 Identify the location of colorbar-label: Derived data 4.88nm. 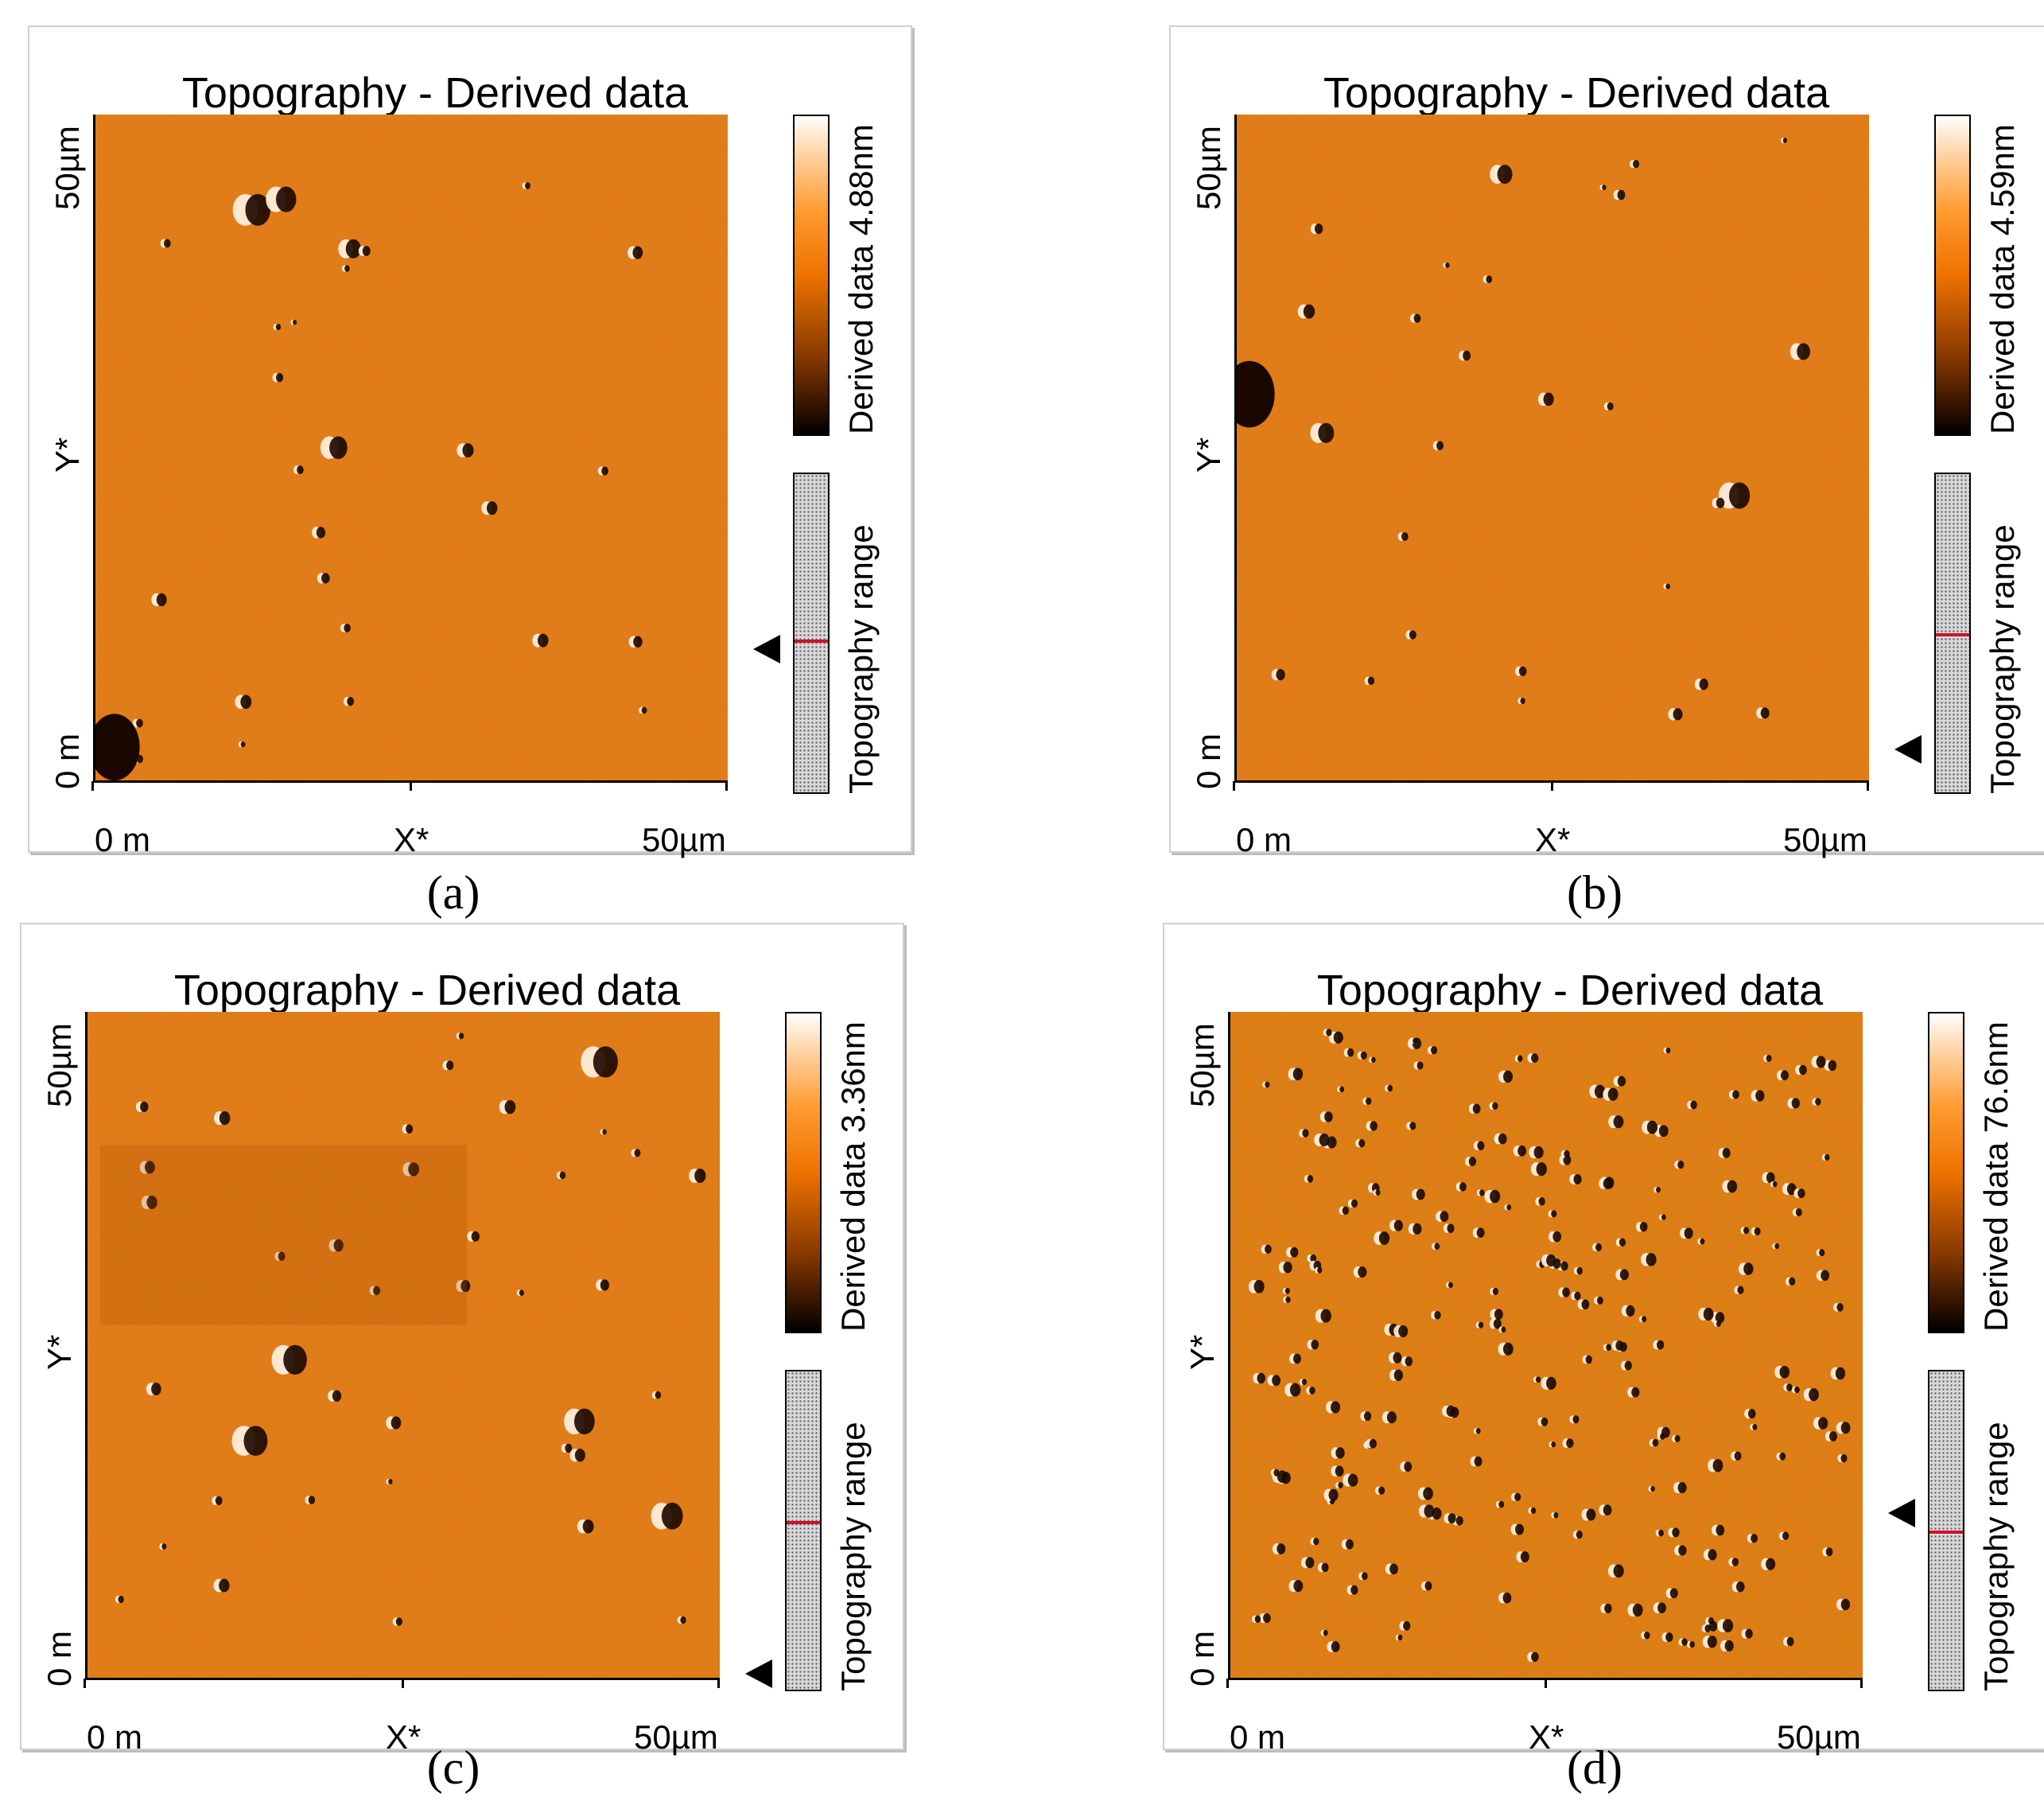
(861, 279).